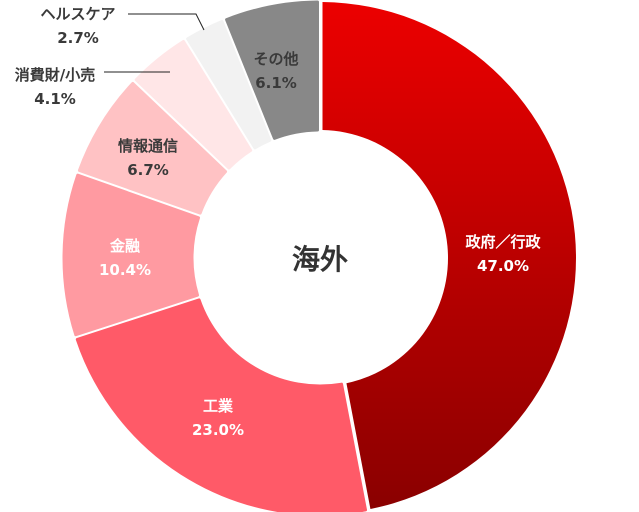 The image size is (639, 512). What do you see at coordinates (77, 26) in the screenshot?
I see `label-healthcare: ヘルスケア 2.7%` at bounding box center [77, 26].